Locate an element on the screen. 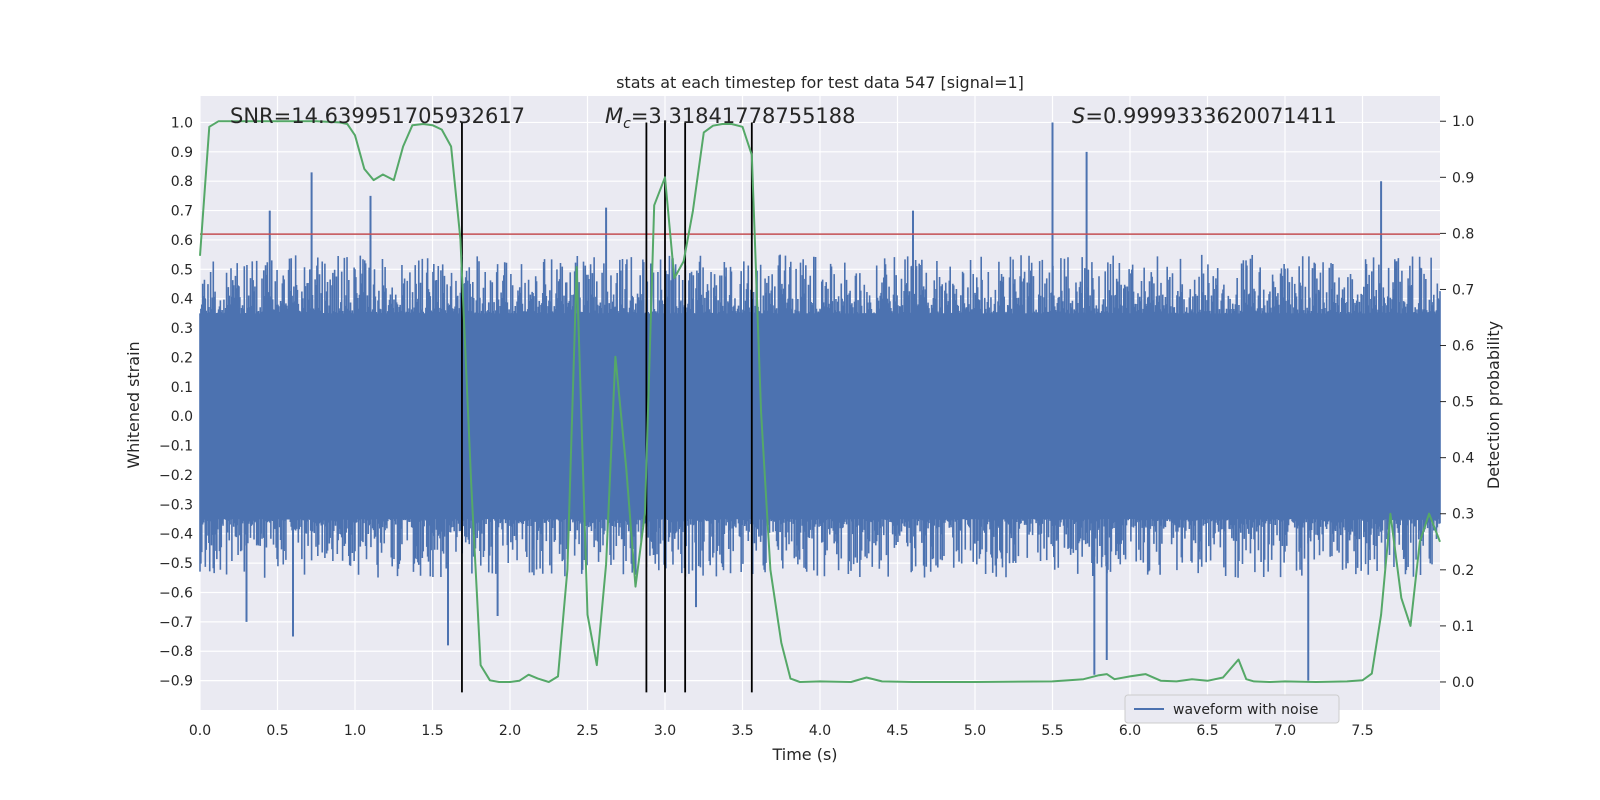 The image size is (1600, 800). y-right-tick-label: 0.3 is located at coordinates (1463, 515).